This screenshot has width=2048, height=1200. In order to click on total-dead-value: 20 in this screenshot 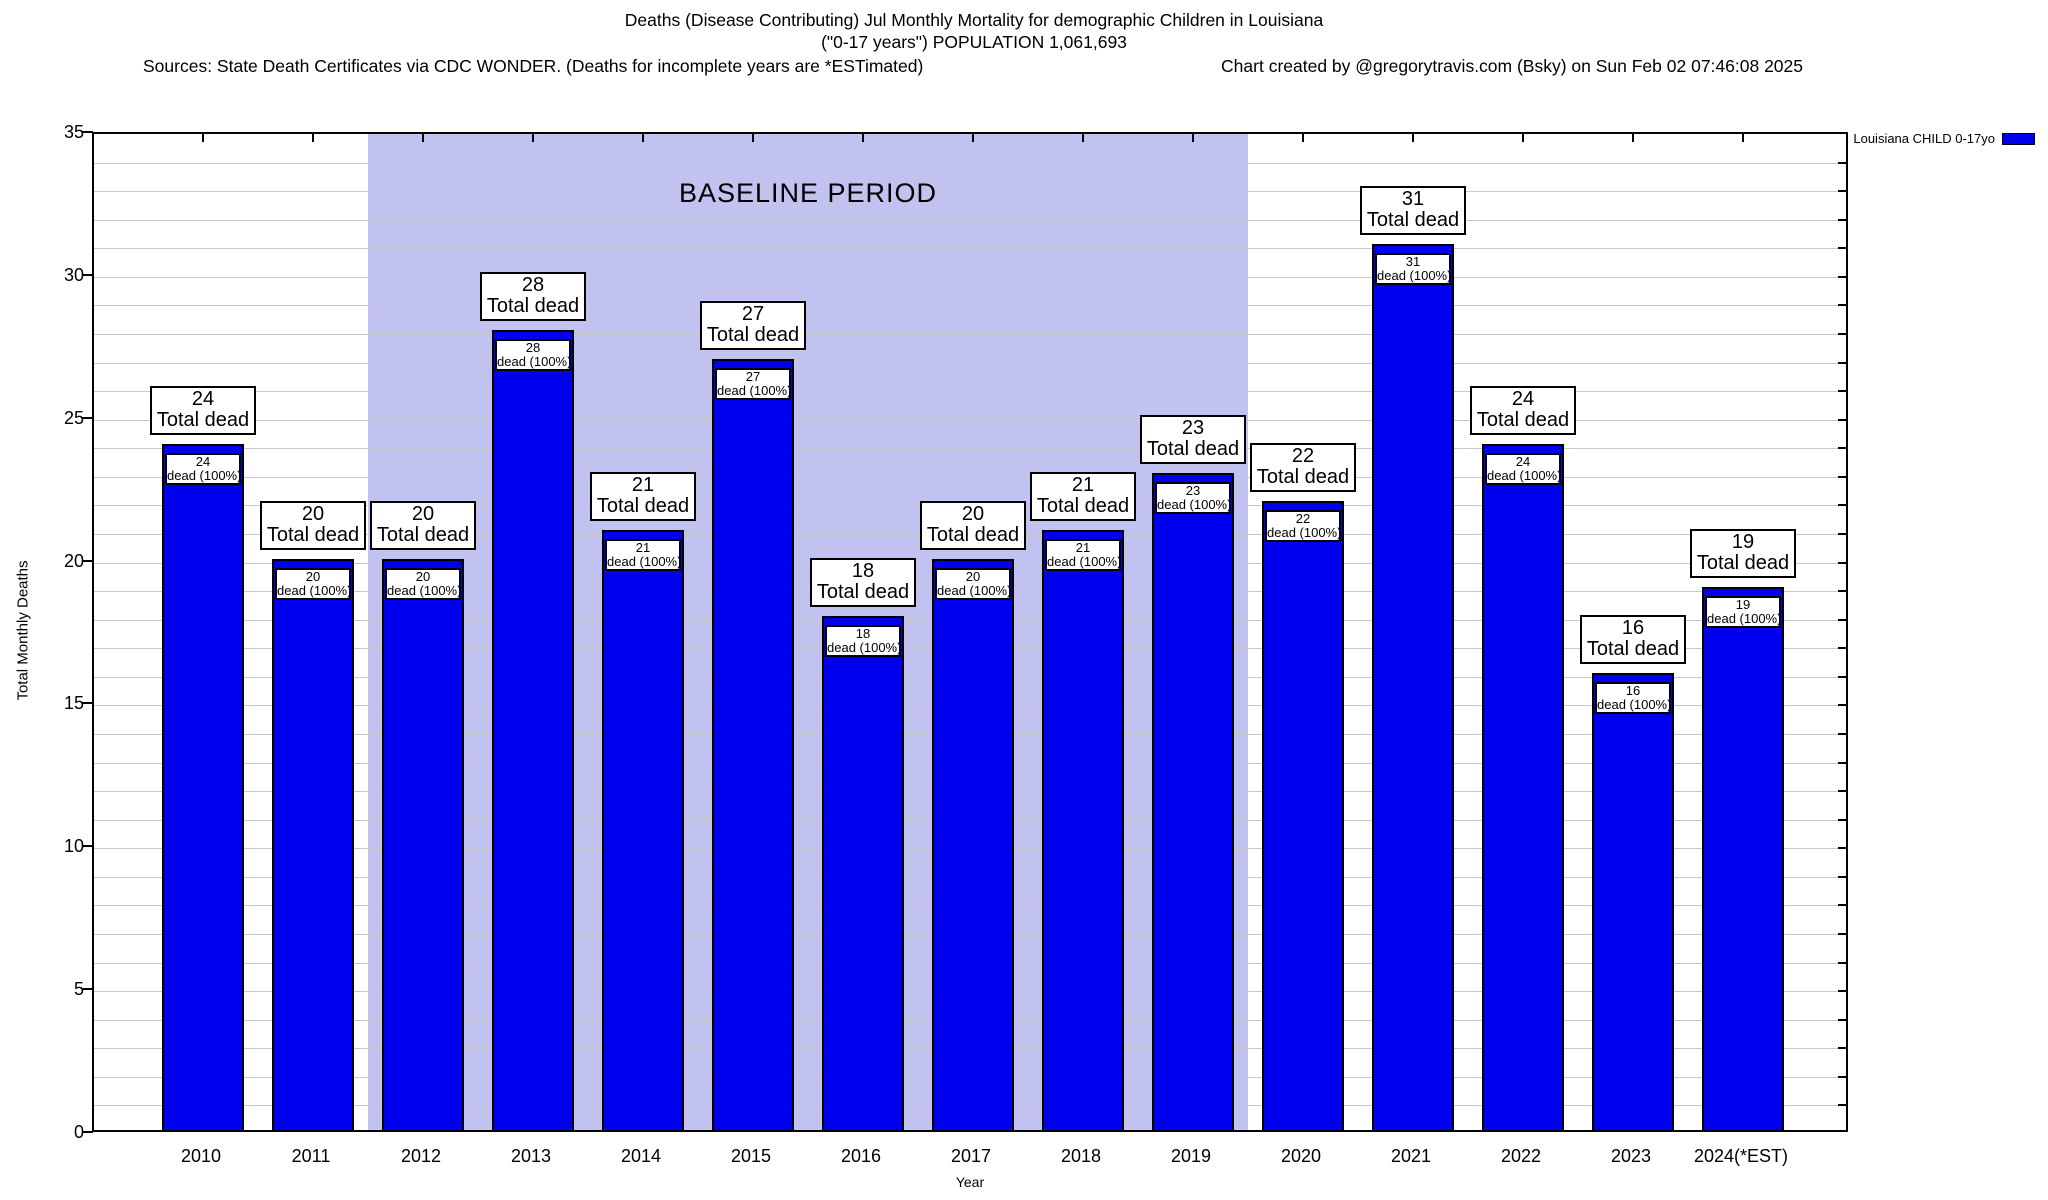, I will do `click(973, 513)`.